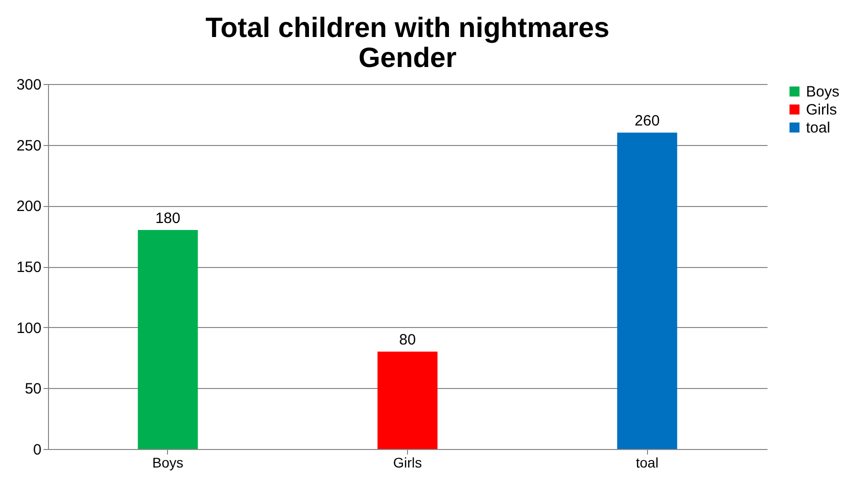 The height and width of the screenshot is (485, 855). I want to click on x-tick-label: Boys, so click(168, 462).